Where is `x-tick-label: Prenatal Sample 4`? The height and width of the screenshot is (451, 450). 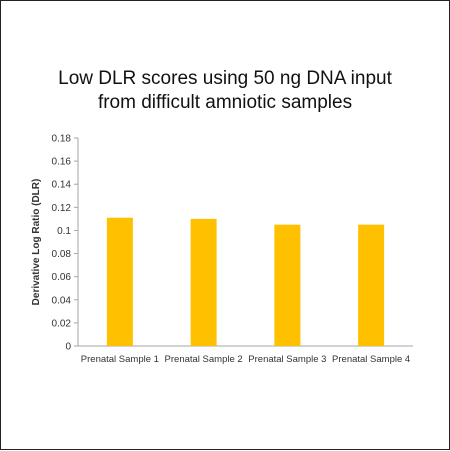 x-tick-label: Prenatal Sample 4 is located at coordinates (371, 359).